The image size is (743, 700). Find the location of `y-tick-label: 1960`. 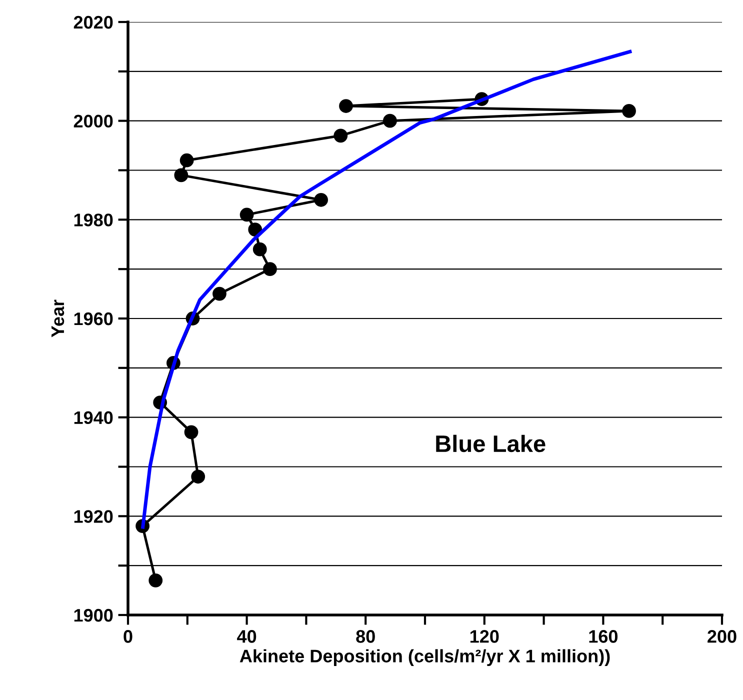

y-tick-label: 1960 is located at coordinates (93, 319).